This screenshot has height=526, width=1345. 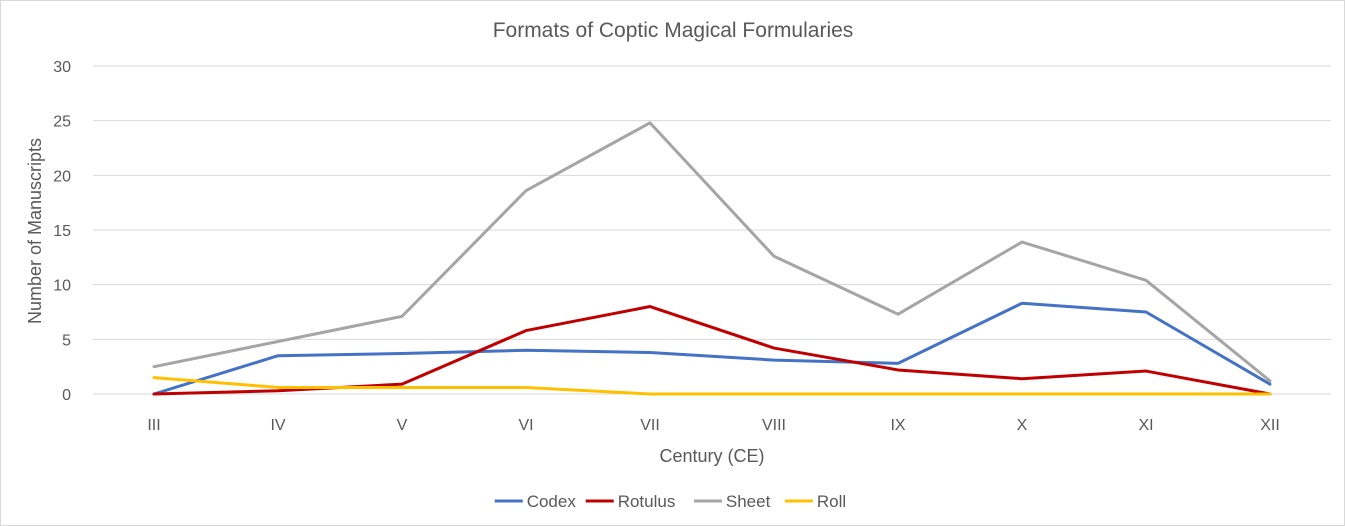 I want to click on legend-item-sheet: Sheet, so click(x=732, y=501).